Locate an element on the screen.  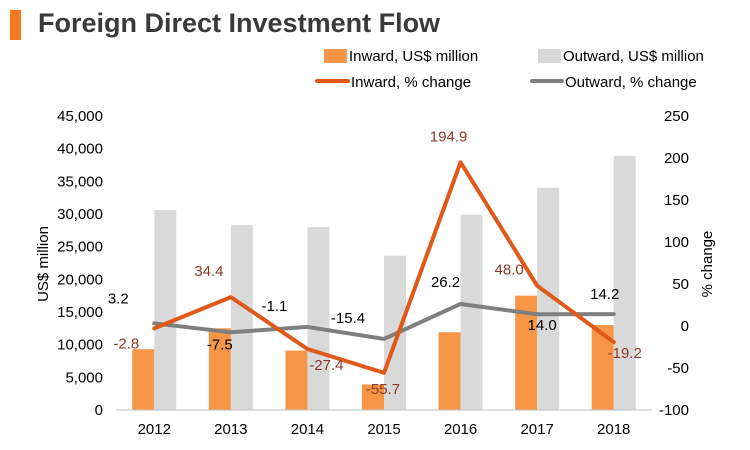
data-label-inward-pct: -27.4 is located at coordinates (326, 365).